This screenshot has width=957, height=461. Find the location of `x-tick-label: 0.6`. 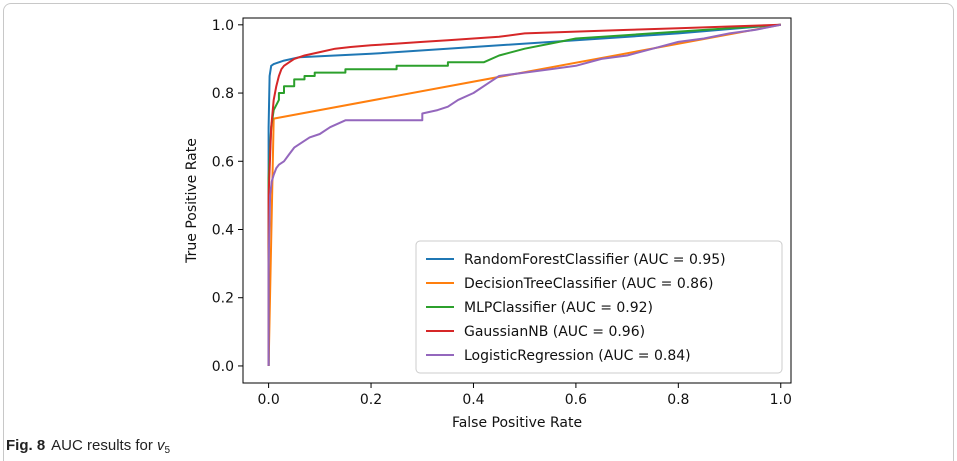

x-tick-label: 0.6 is located at coordinates (576, 400).